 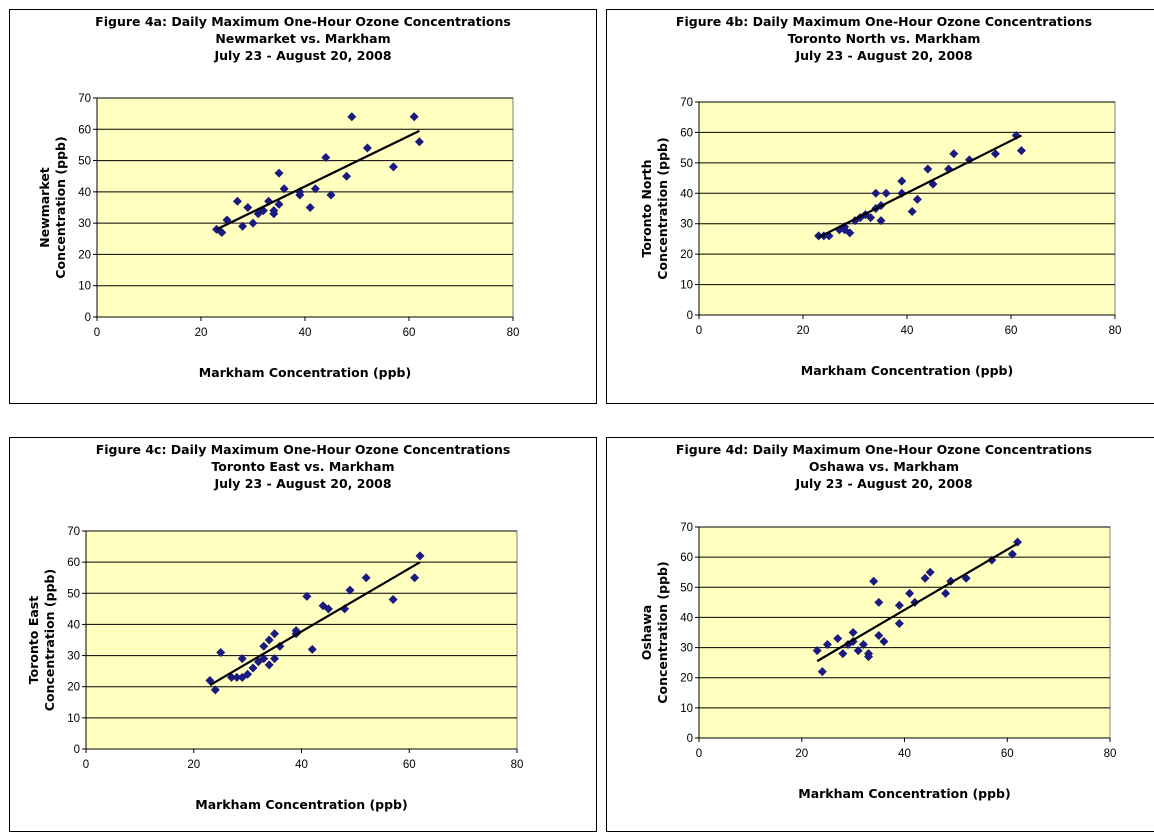 I want to click on y-axis-title-line: Toronto North, so click(x=646, y=208).